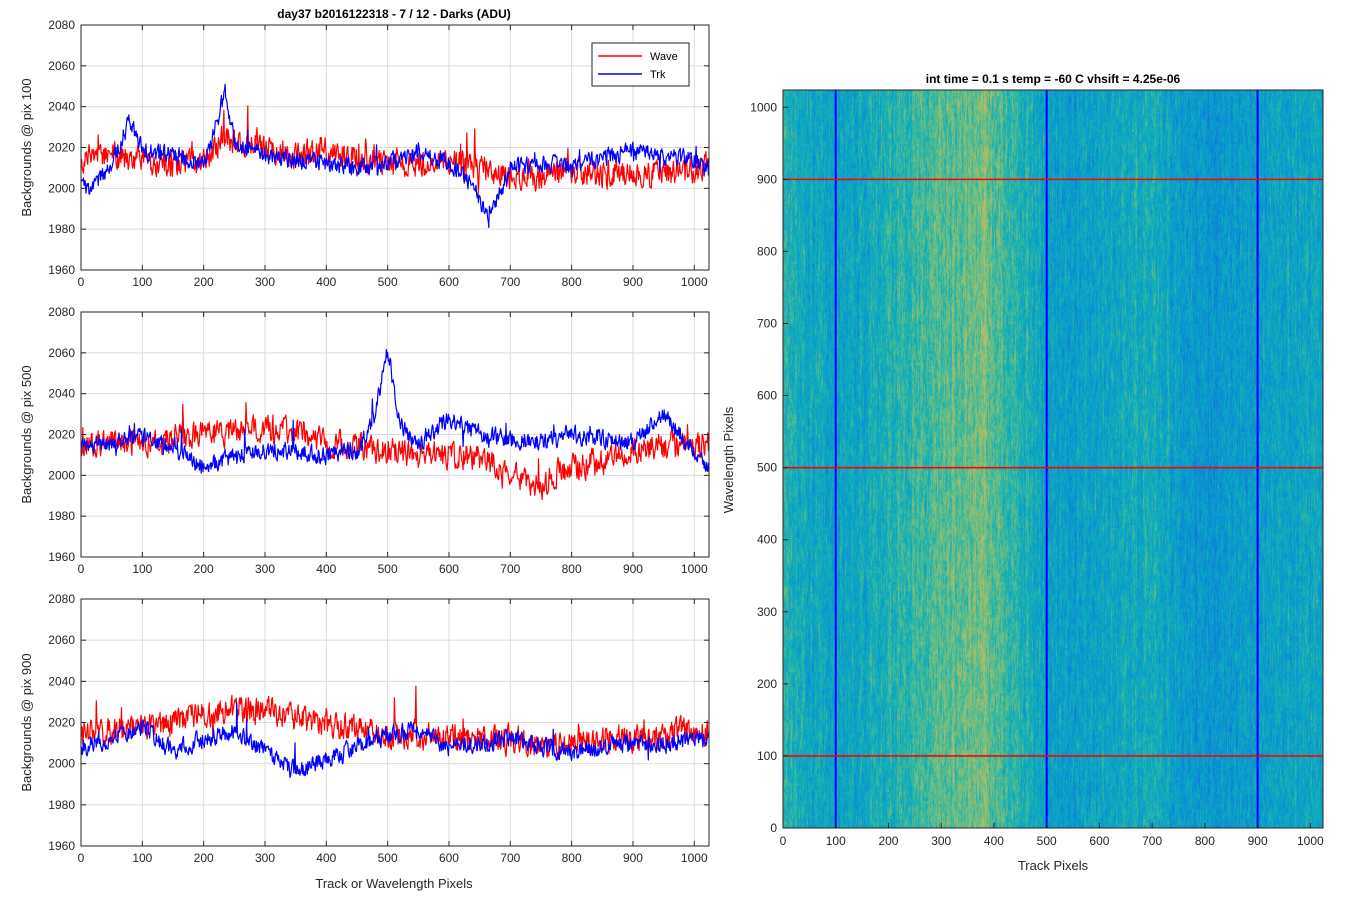  I want to click on x-axis-label-left: Track or Wavelength Pixels, so click(394, 883).